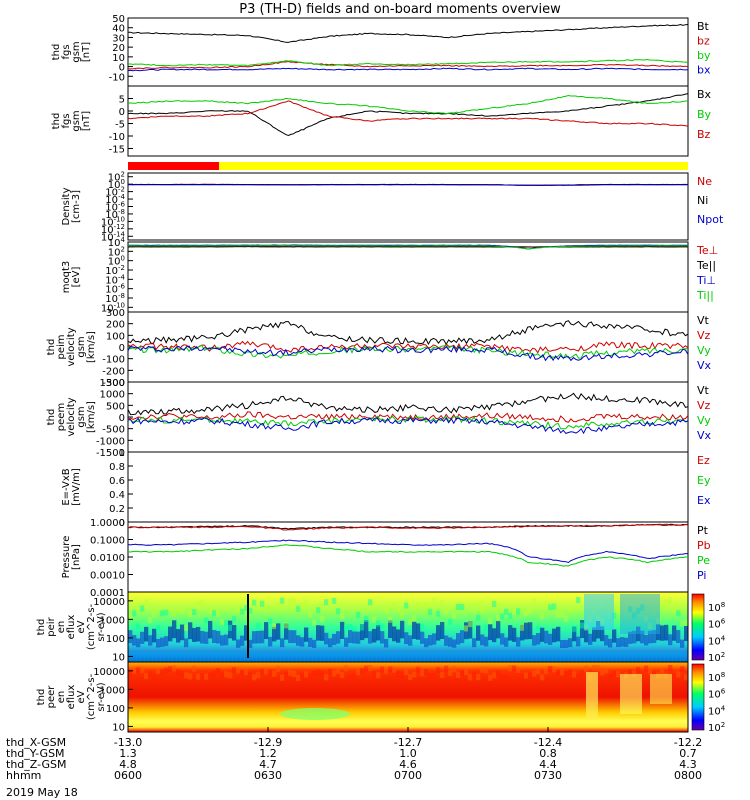  What do you see at coordinates (107, 576) in the screenshot?
I see `y-tick-label: 0.0010` at bounding box center [107, 576].